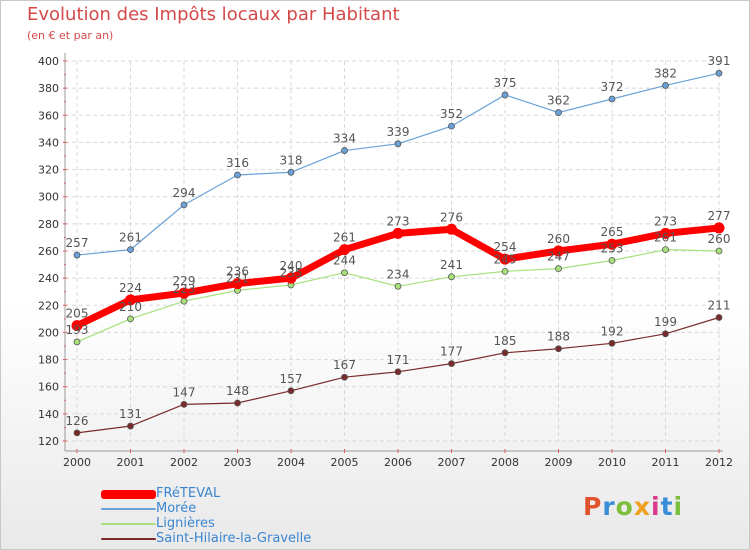 This screenshot has height=550, width=750. Describe the element at coordinates (185, 523) in the screenshot. I see `legend-label-lignieres: Lignières` at that location.